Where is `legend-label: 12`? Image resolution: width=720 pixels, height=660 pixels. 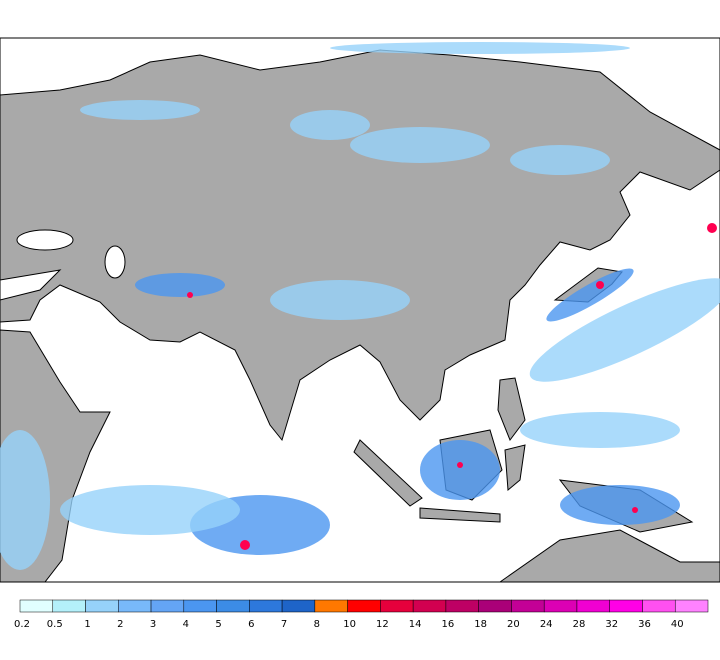 legend-label: 12 is located at coordinates (382, 624).